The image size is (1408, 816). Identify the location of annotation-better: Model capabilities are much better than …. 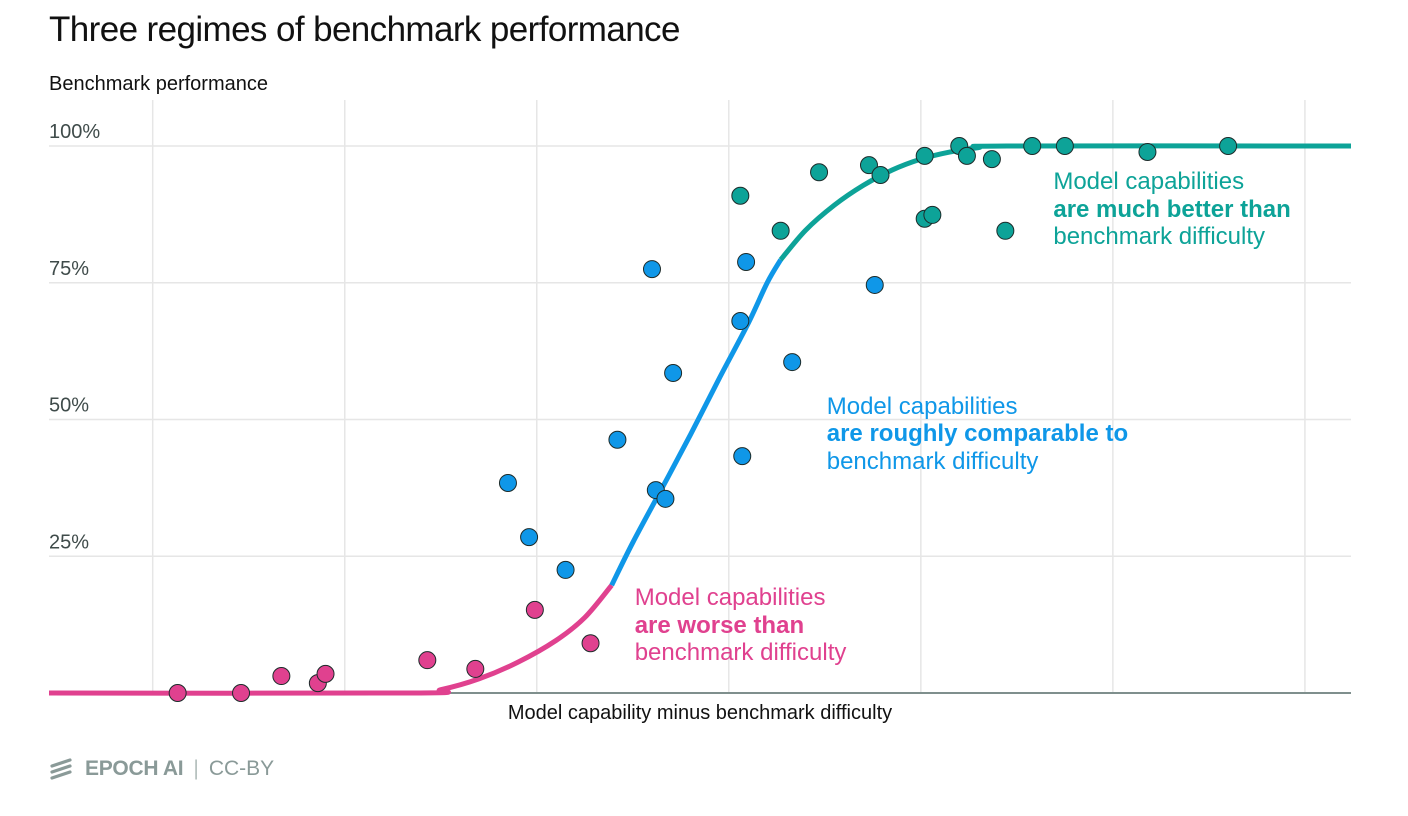
(1171, 209).